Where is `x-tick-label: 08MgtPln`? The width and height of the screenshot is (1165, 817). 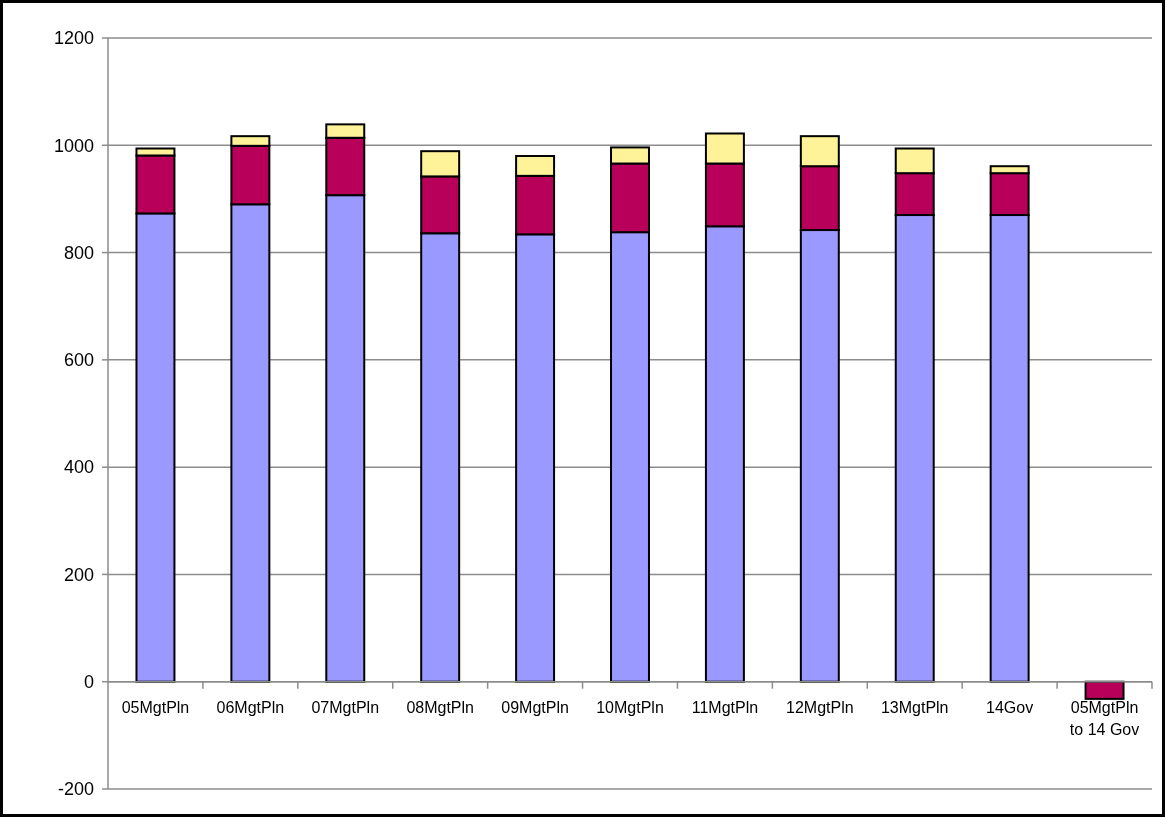
x-tick-label: 08MgtPln is located at coordinates (440, 707).